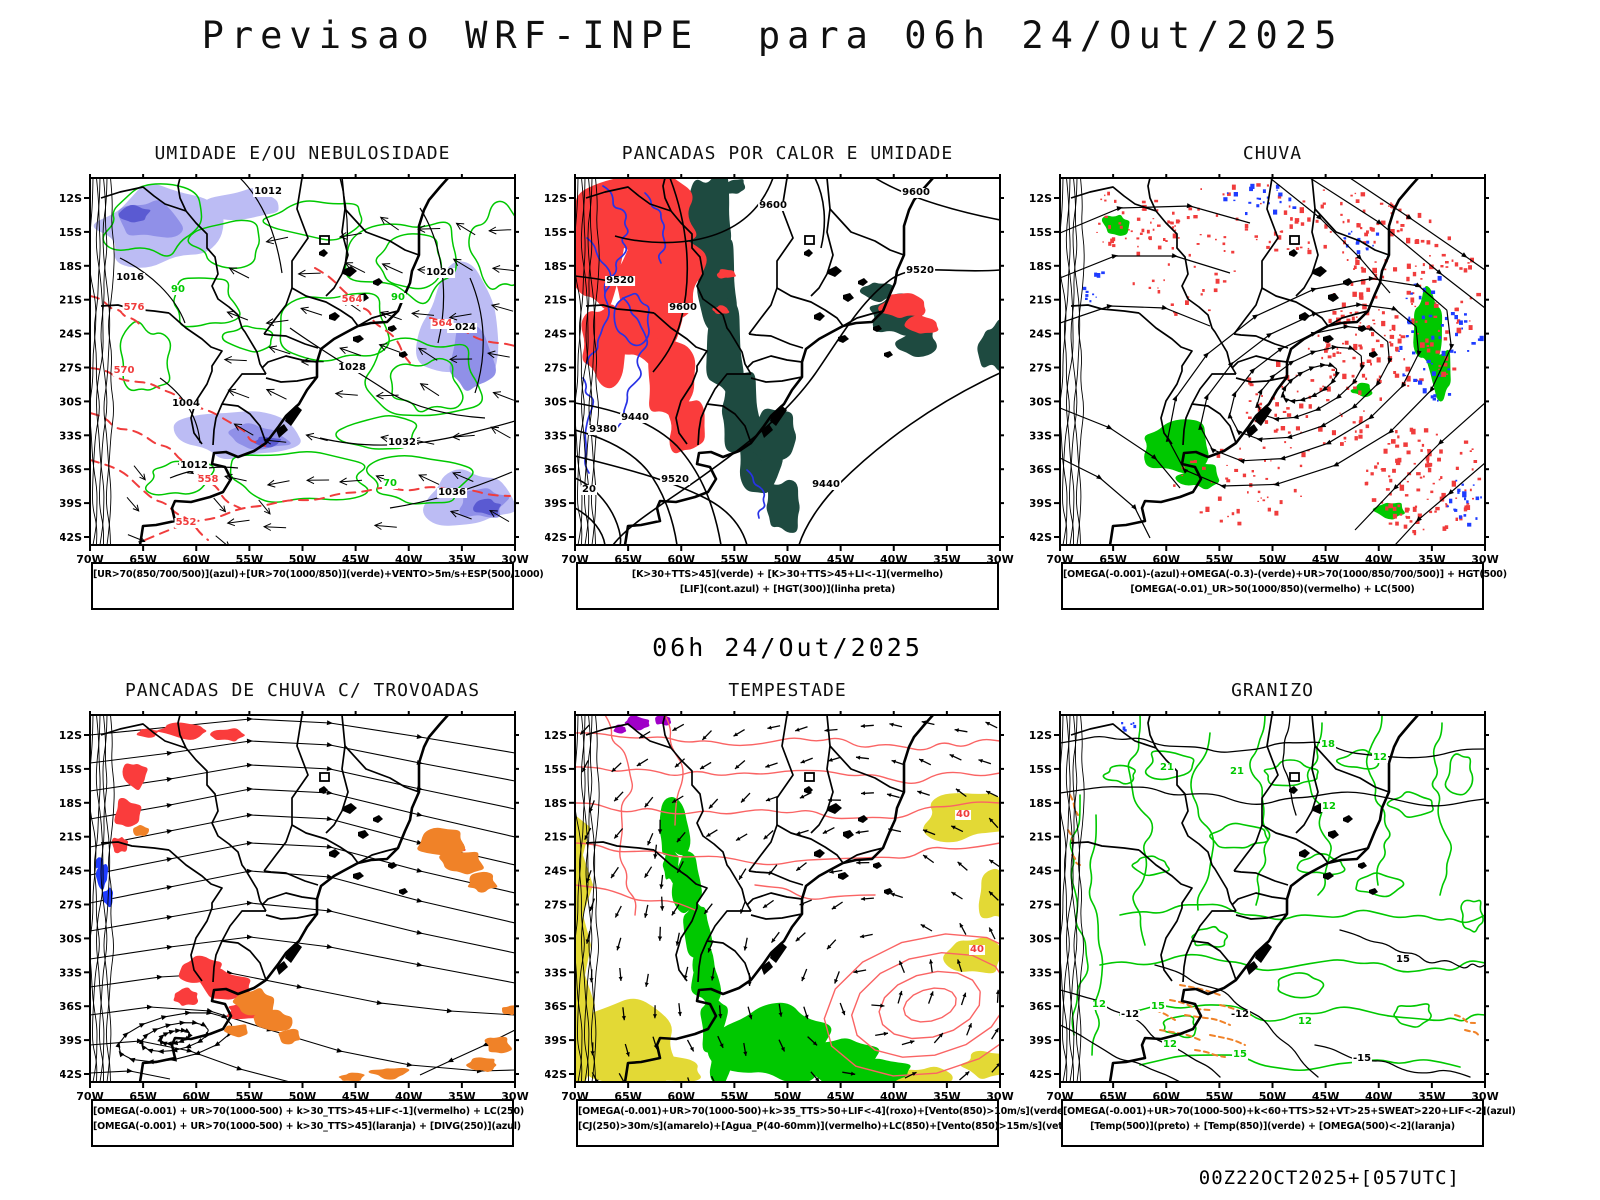 This screenshot has height=1200, width=1600. I want to click on center-timestamp: 06h 24/Out/2025, so click(787, 647).